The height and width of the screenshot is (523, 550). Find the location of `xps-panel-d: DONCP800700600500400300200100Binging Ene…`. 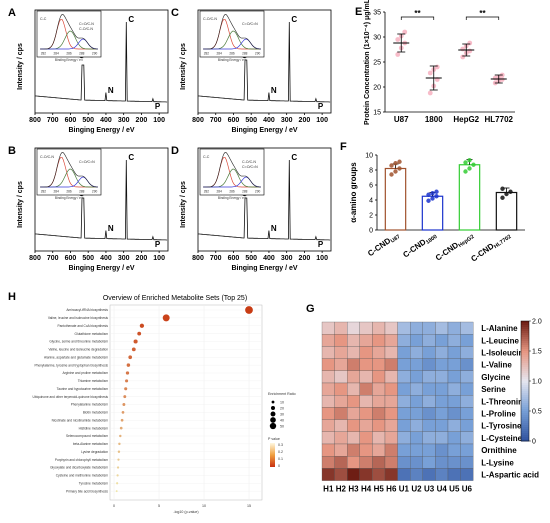

xps-panel-d: DONCP800700600500400300200100Binging Ene… is located at coordinates (251, 208).